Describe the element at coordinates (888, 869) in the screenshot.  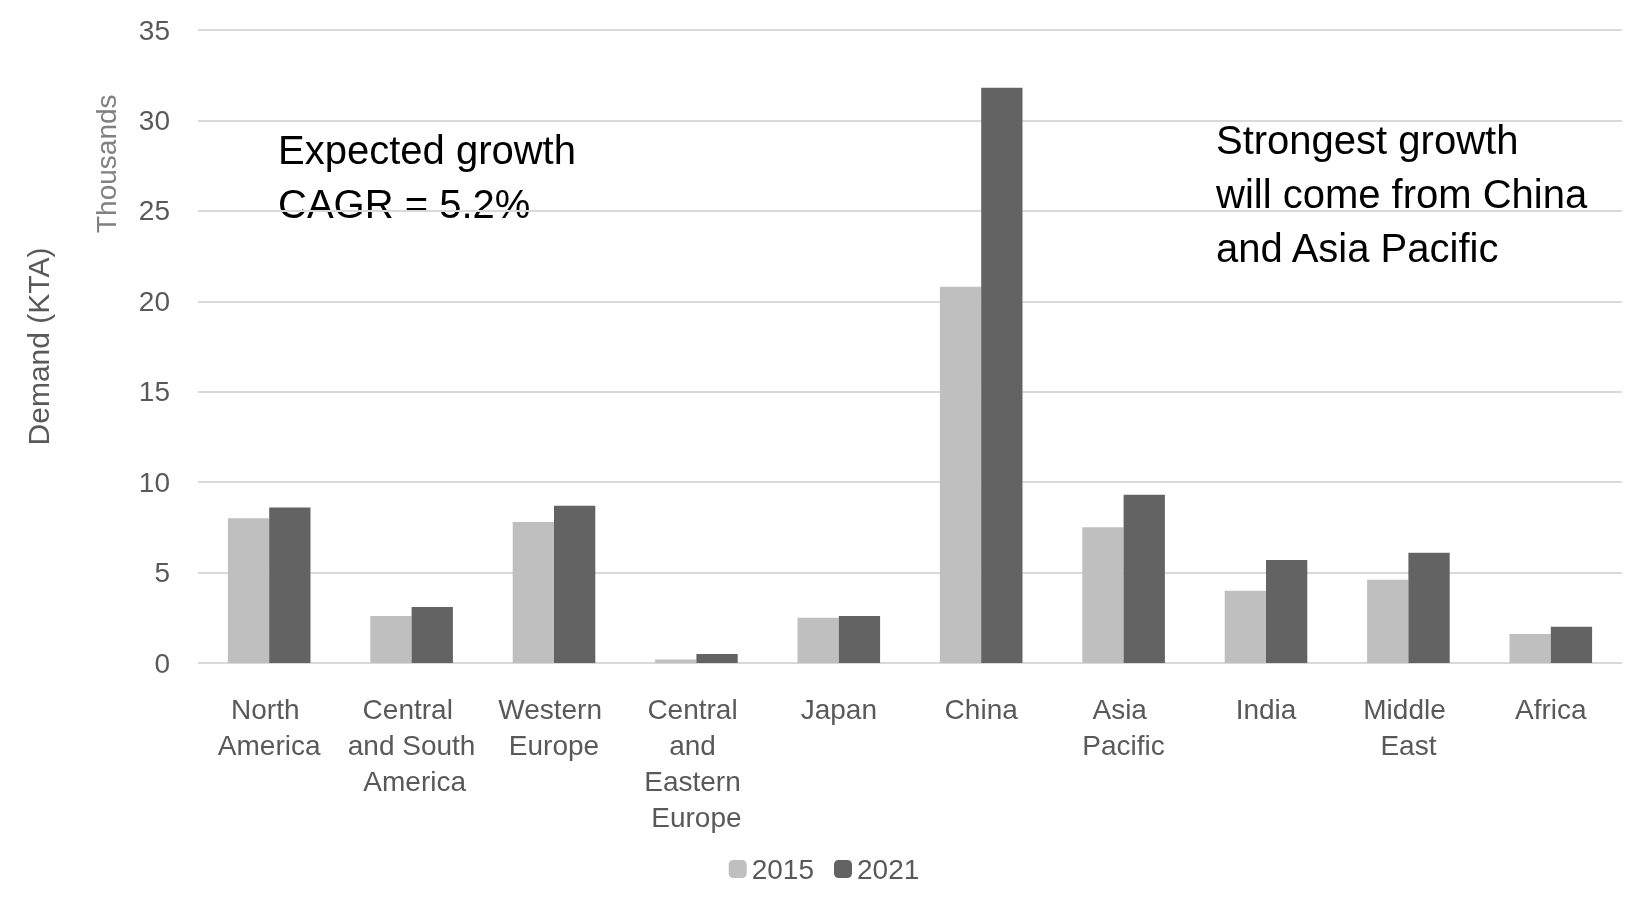
I see `legend-label: 2021` at that location.